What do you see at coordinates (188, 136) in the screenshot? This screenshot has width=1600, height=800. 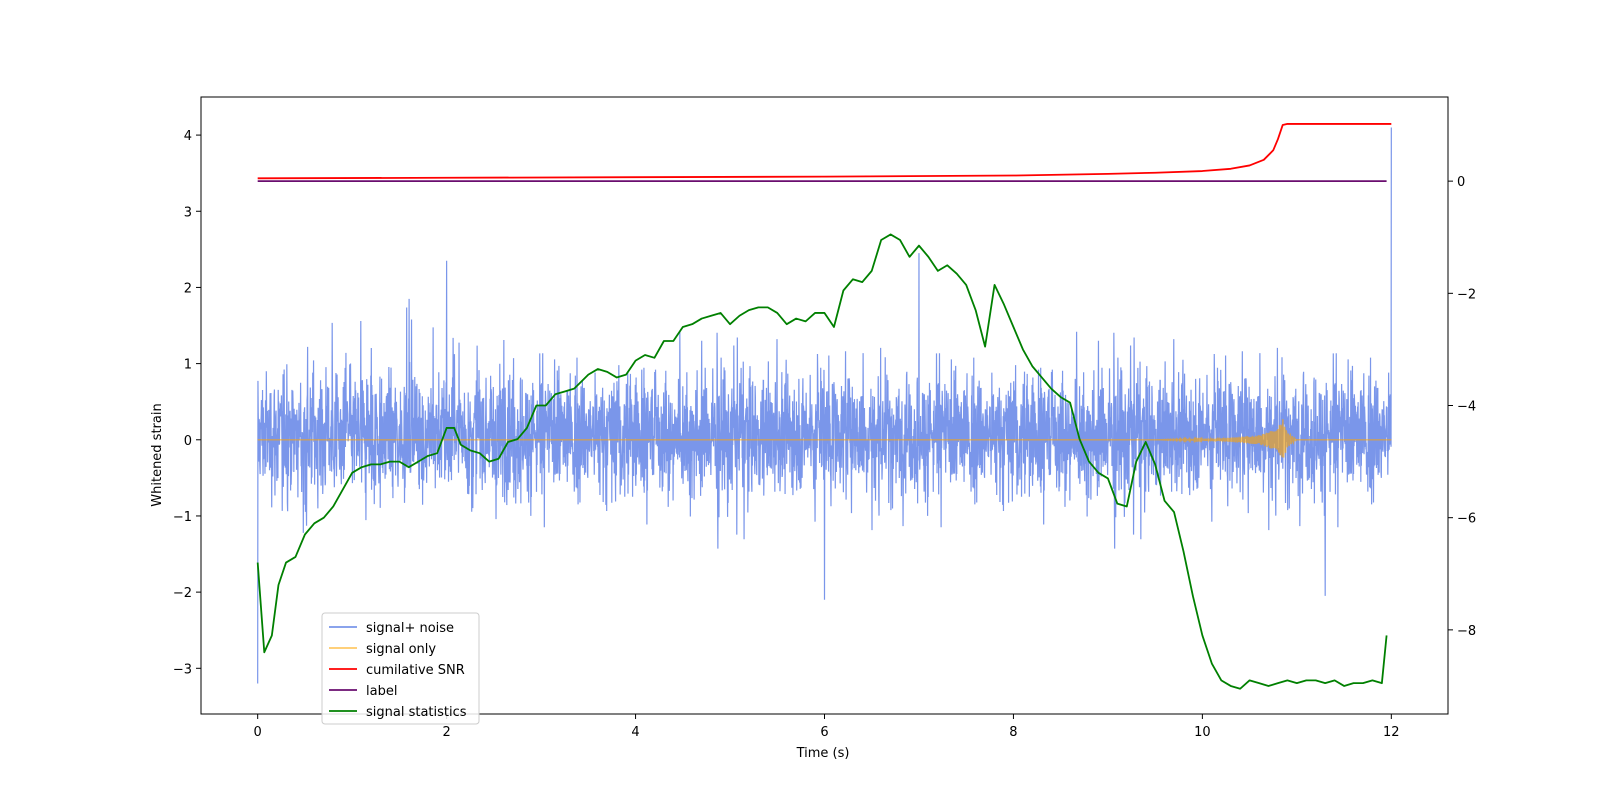 I see `y-tick-label: 4` at bounding box center [188, 136].